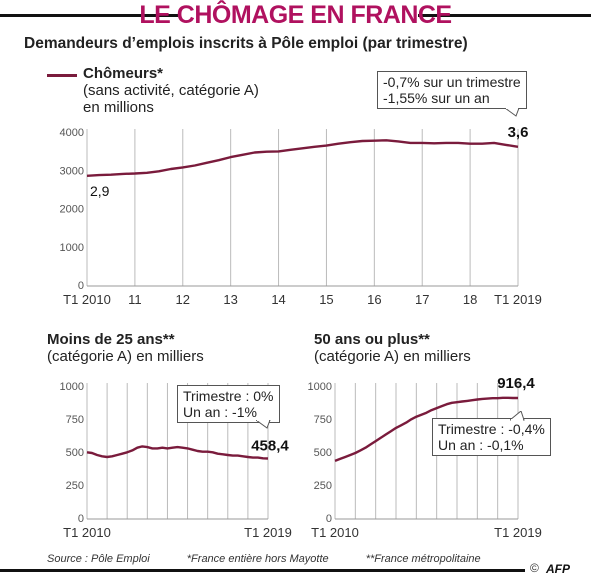 This screenshot has height=583, width=591. Describe the element at coordinates (100, 191) in the screenshot. I see `main-start-label: 2,9` at that location.